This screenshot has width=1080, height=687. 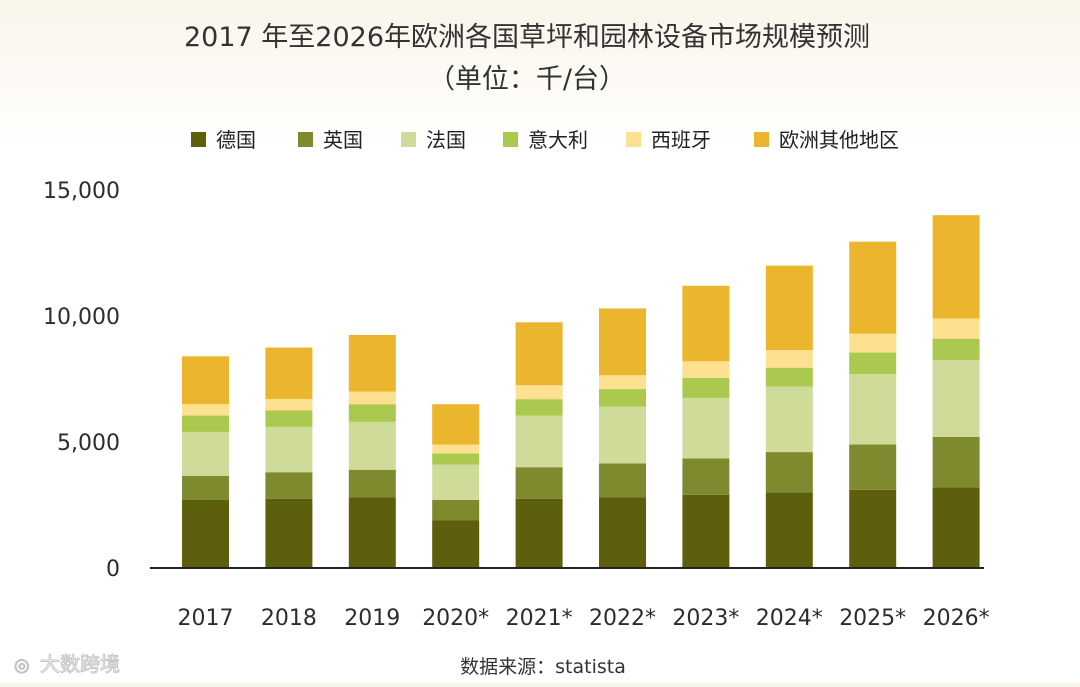 What do you see at coordinates (872, 618) in the screenshot?
I see `x-tick-label: 2025*` at bounding box center [872, 618].